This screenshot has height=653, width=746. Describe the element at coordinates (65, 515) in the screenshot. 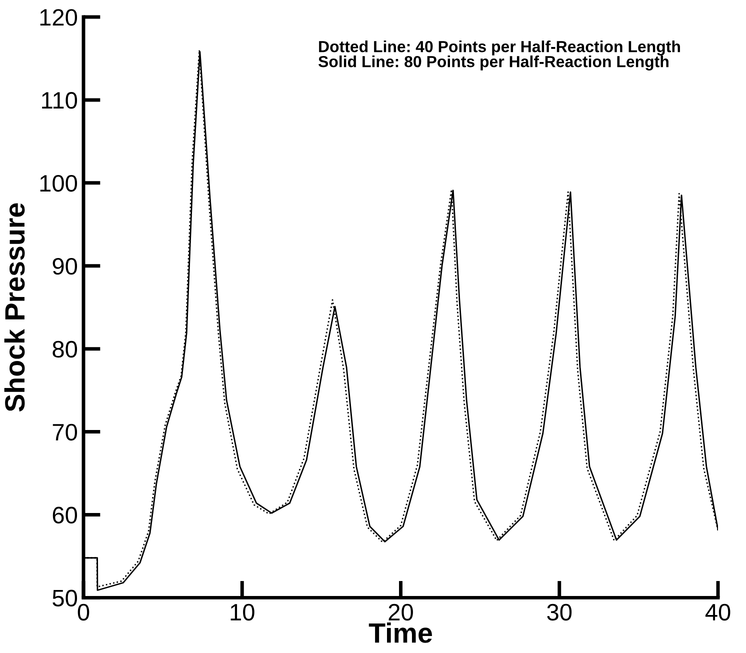

I see `y-tick-label: 60` at that location.